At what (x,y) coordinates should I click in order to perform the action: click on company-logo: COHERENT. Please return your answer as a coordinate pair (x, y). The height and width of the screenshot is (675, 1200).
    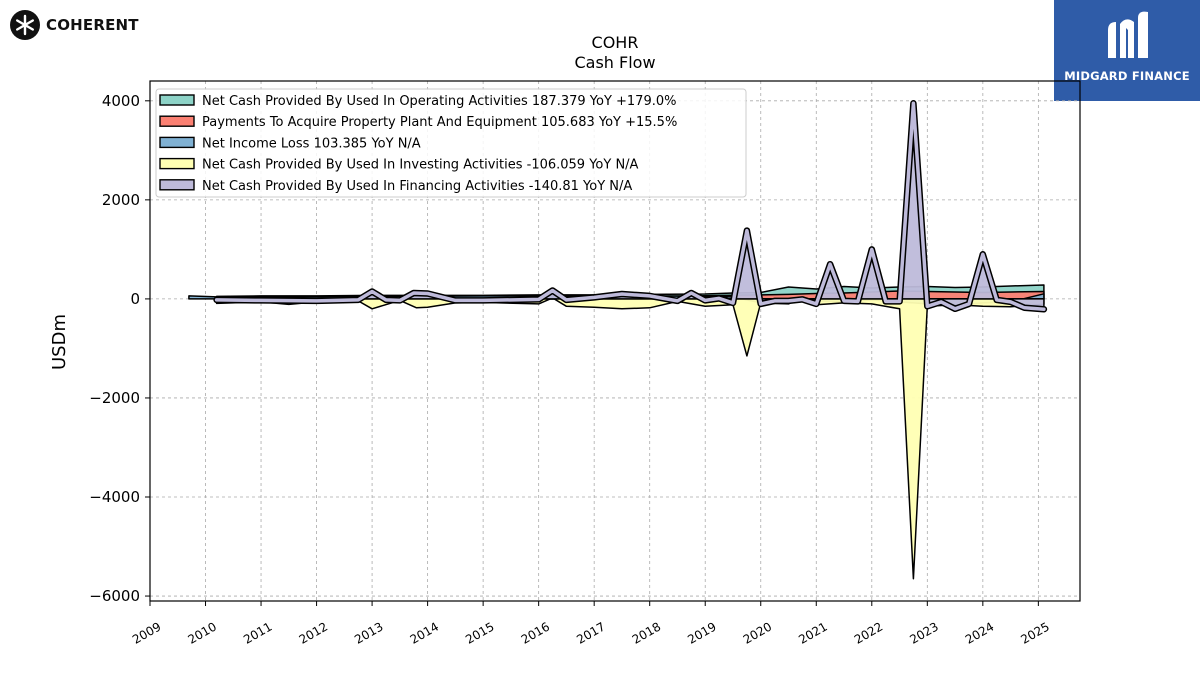
    Looking at the image, I should click on (74, 25).